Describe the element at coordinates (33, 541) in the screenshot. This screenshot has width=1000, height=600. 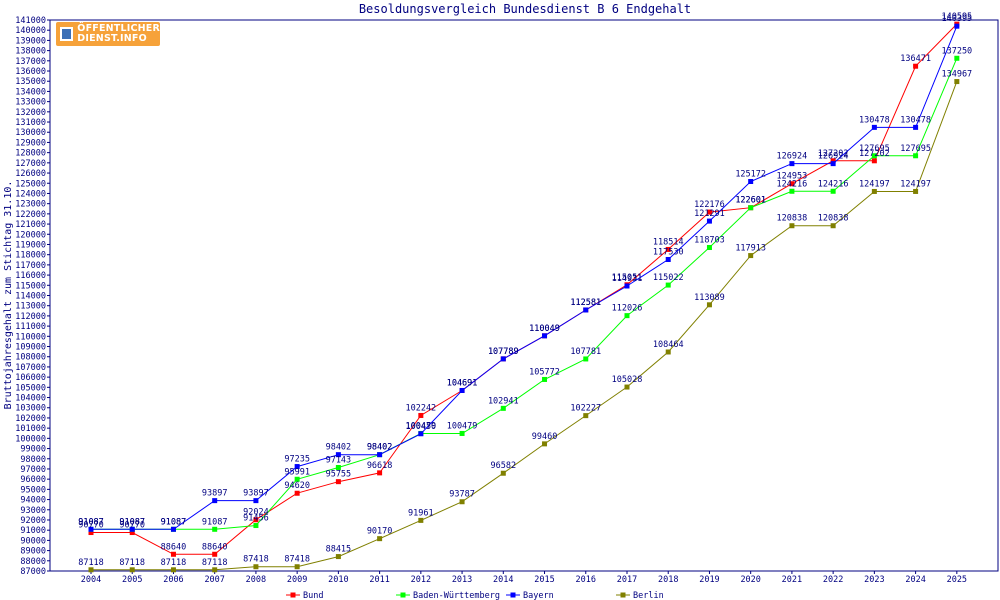
I see `y-tick-label: 90000` at that location.